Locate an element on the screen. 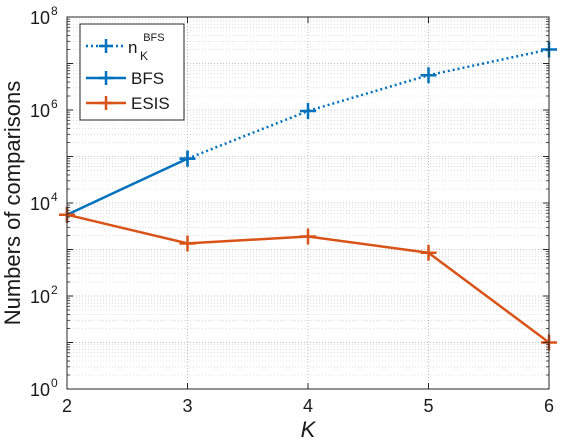 This screenshot has height=444, width=561. y-tick-label-exponent: 4 is located at coordinates (54, 197).